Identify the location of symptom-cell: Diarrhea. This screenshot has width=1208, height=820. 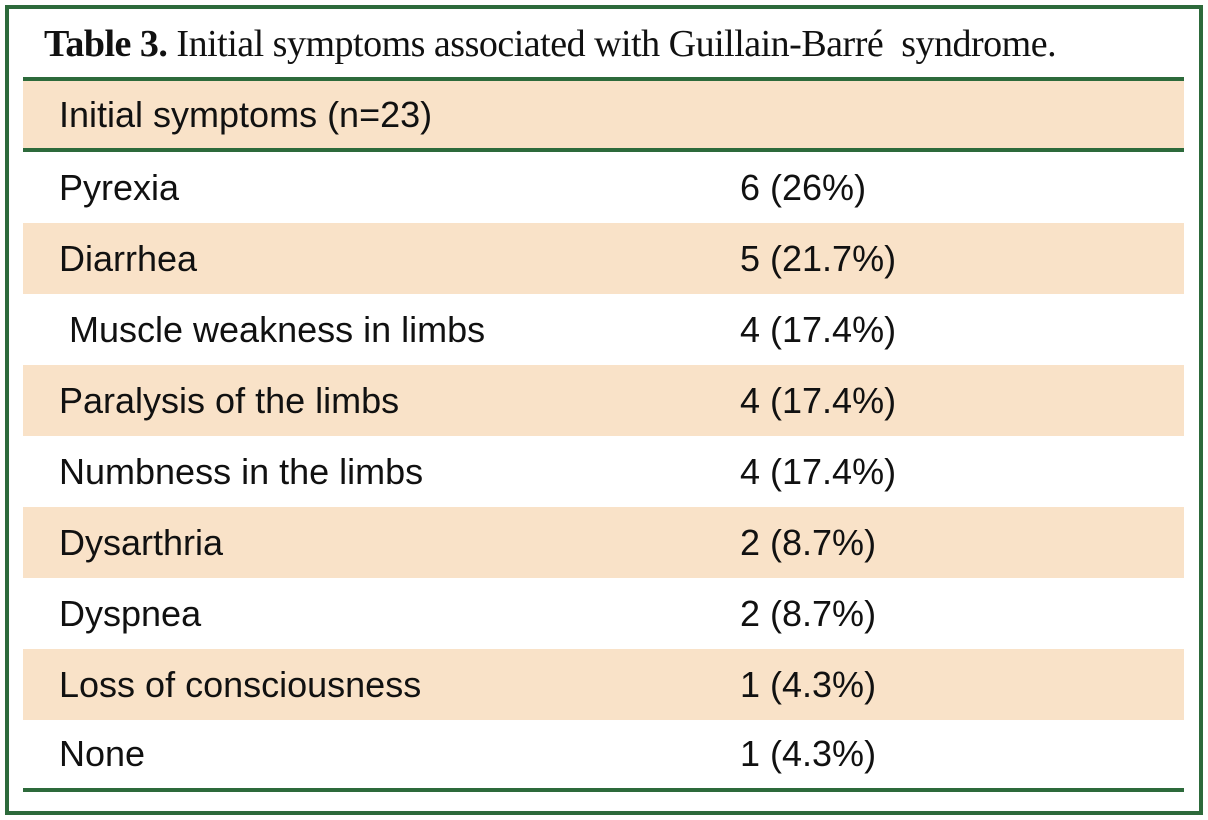
(128, 258).